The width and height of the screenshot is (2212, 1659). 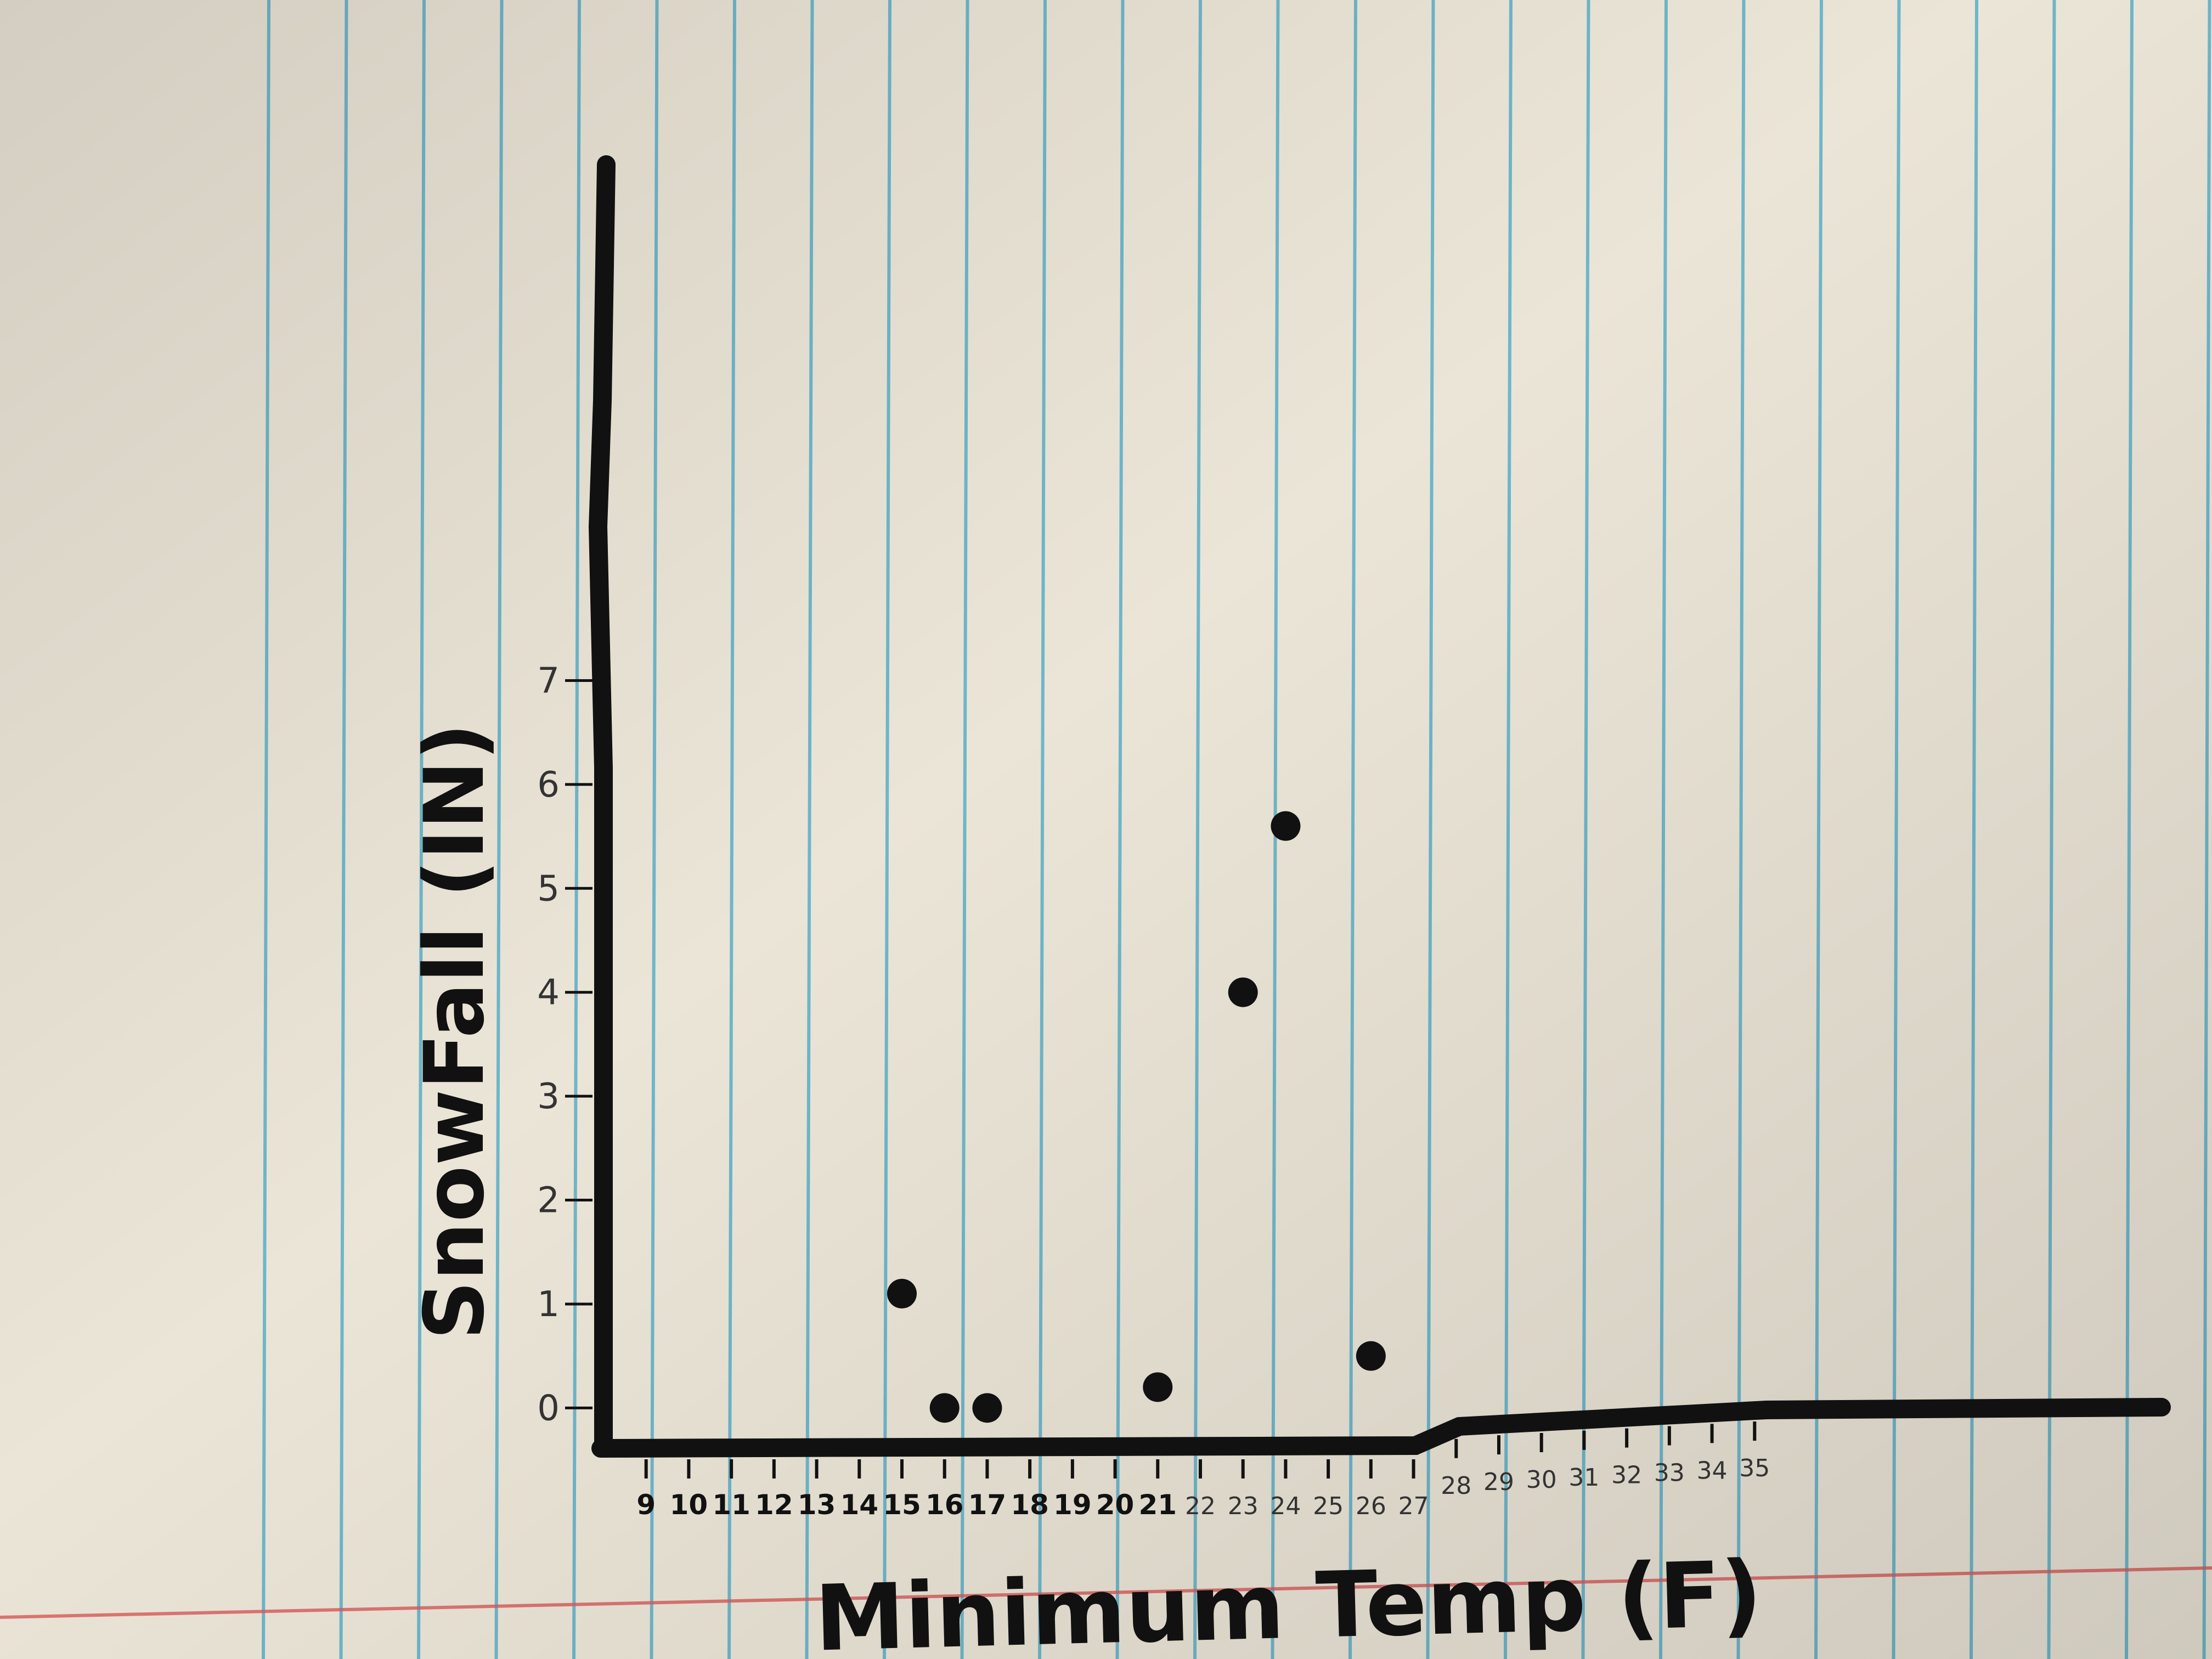 I want to click on x-tick-label: 17, so click(x=988, y=1505).